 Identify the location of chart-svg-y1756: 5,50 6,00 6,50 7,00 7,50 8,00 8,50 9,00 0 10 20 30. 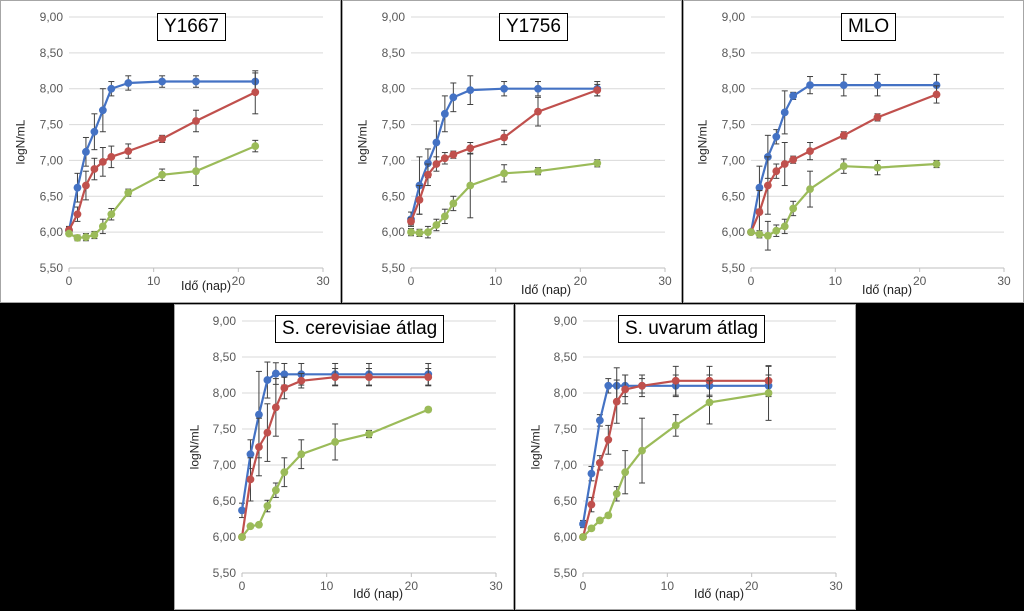
(527, 149).